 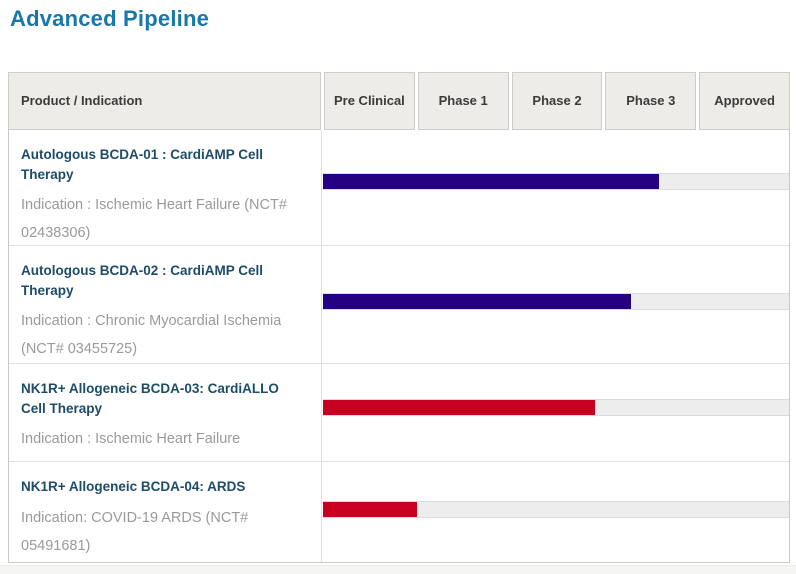 I want to click on product-link-bcda-04: NK1R+ Allogeneic BCDA-04: ARDS, so click(x=133, y=486).